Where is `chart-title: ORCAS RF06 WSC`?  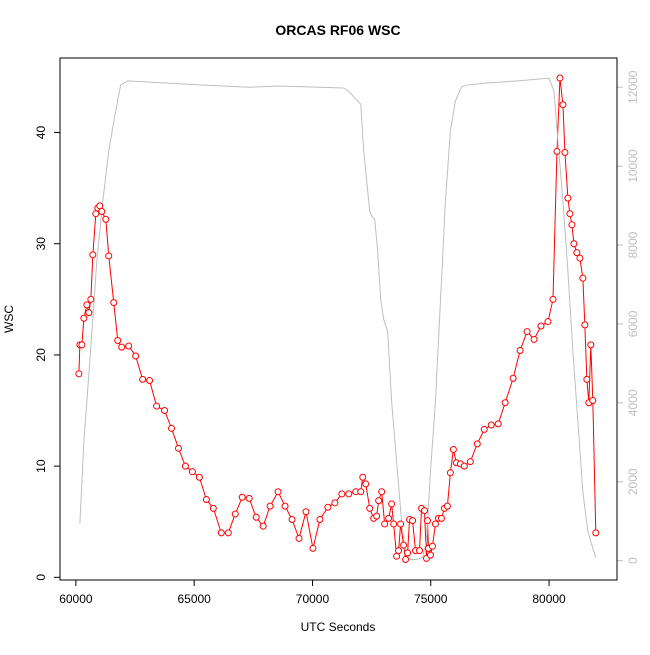 chart-title: ORCAS RF06 WSC is located at coordinates (337, 30).